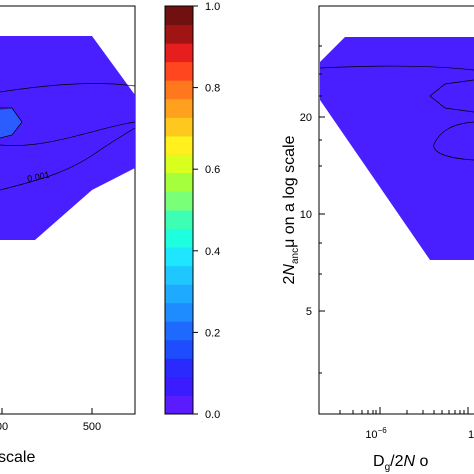 The height and width of the screenshot is (474, 474). Describe the element at coordinates (322, 209) in the screenshot. I see `right-y-ticks` at that location.